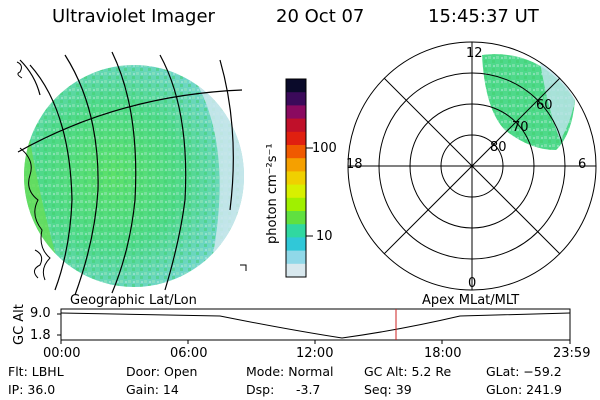 The height and width of the screenshot is (400, 600). Describe the element at coordinates (260, 389) in the screenshot. I see `dsp-label: Dsp:` at that location.